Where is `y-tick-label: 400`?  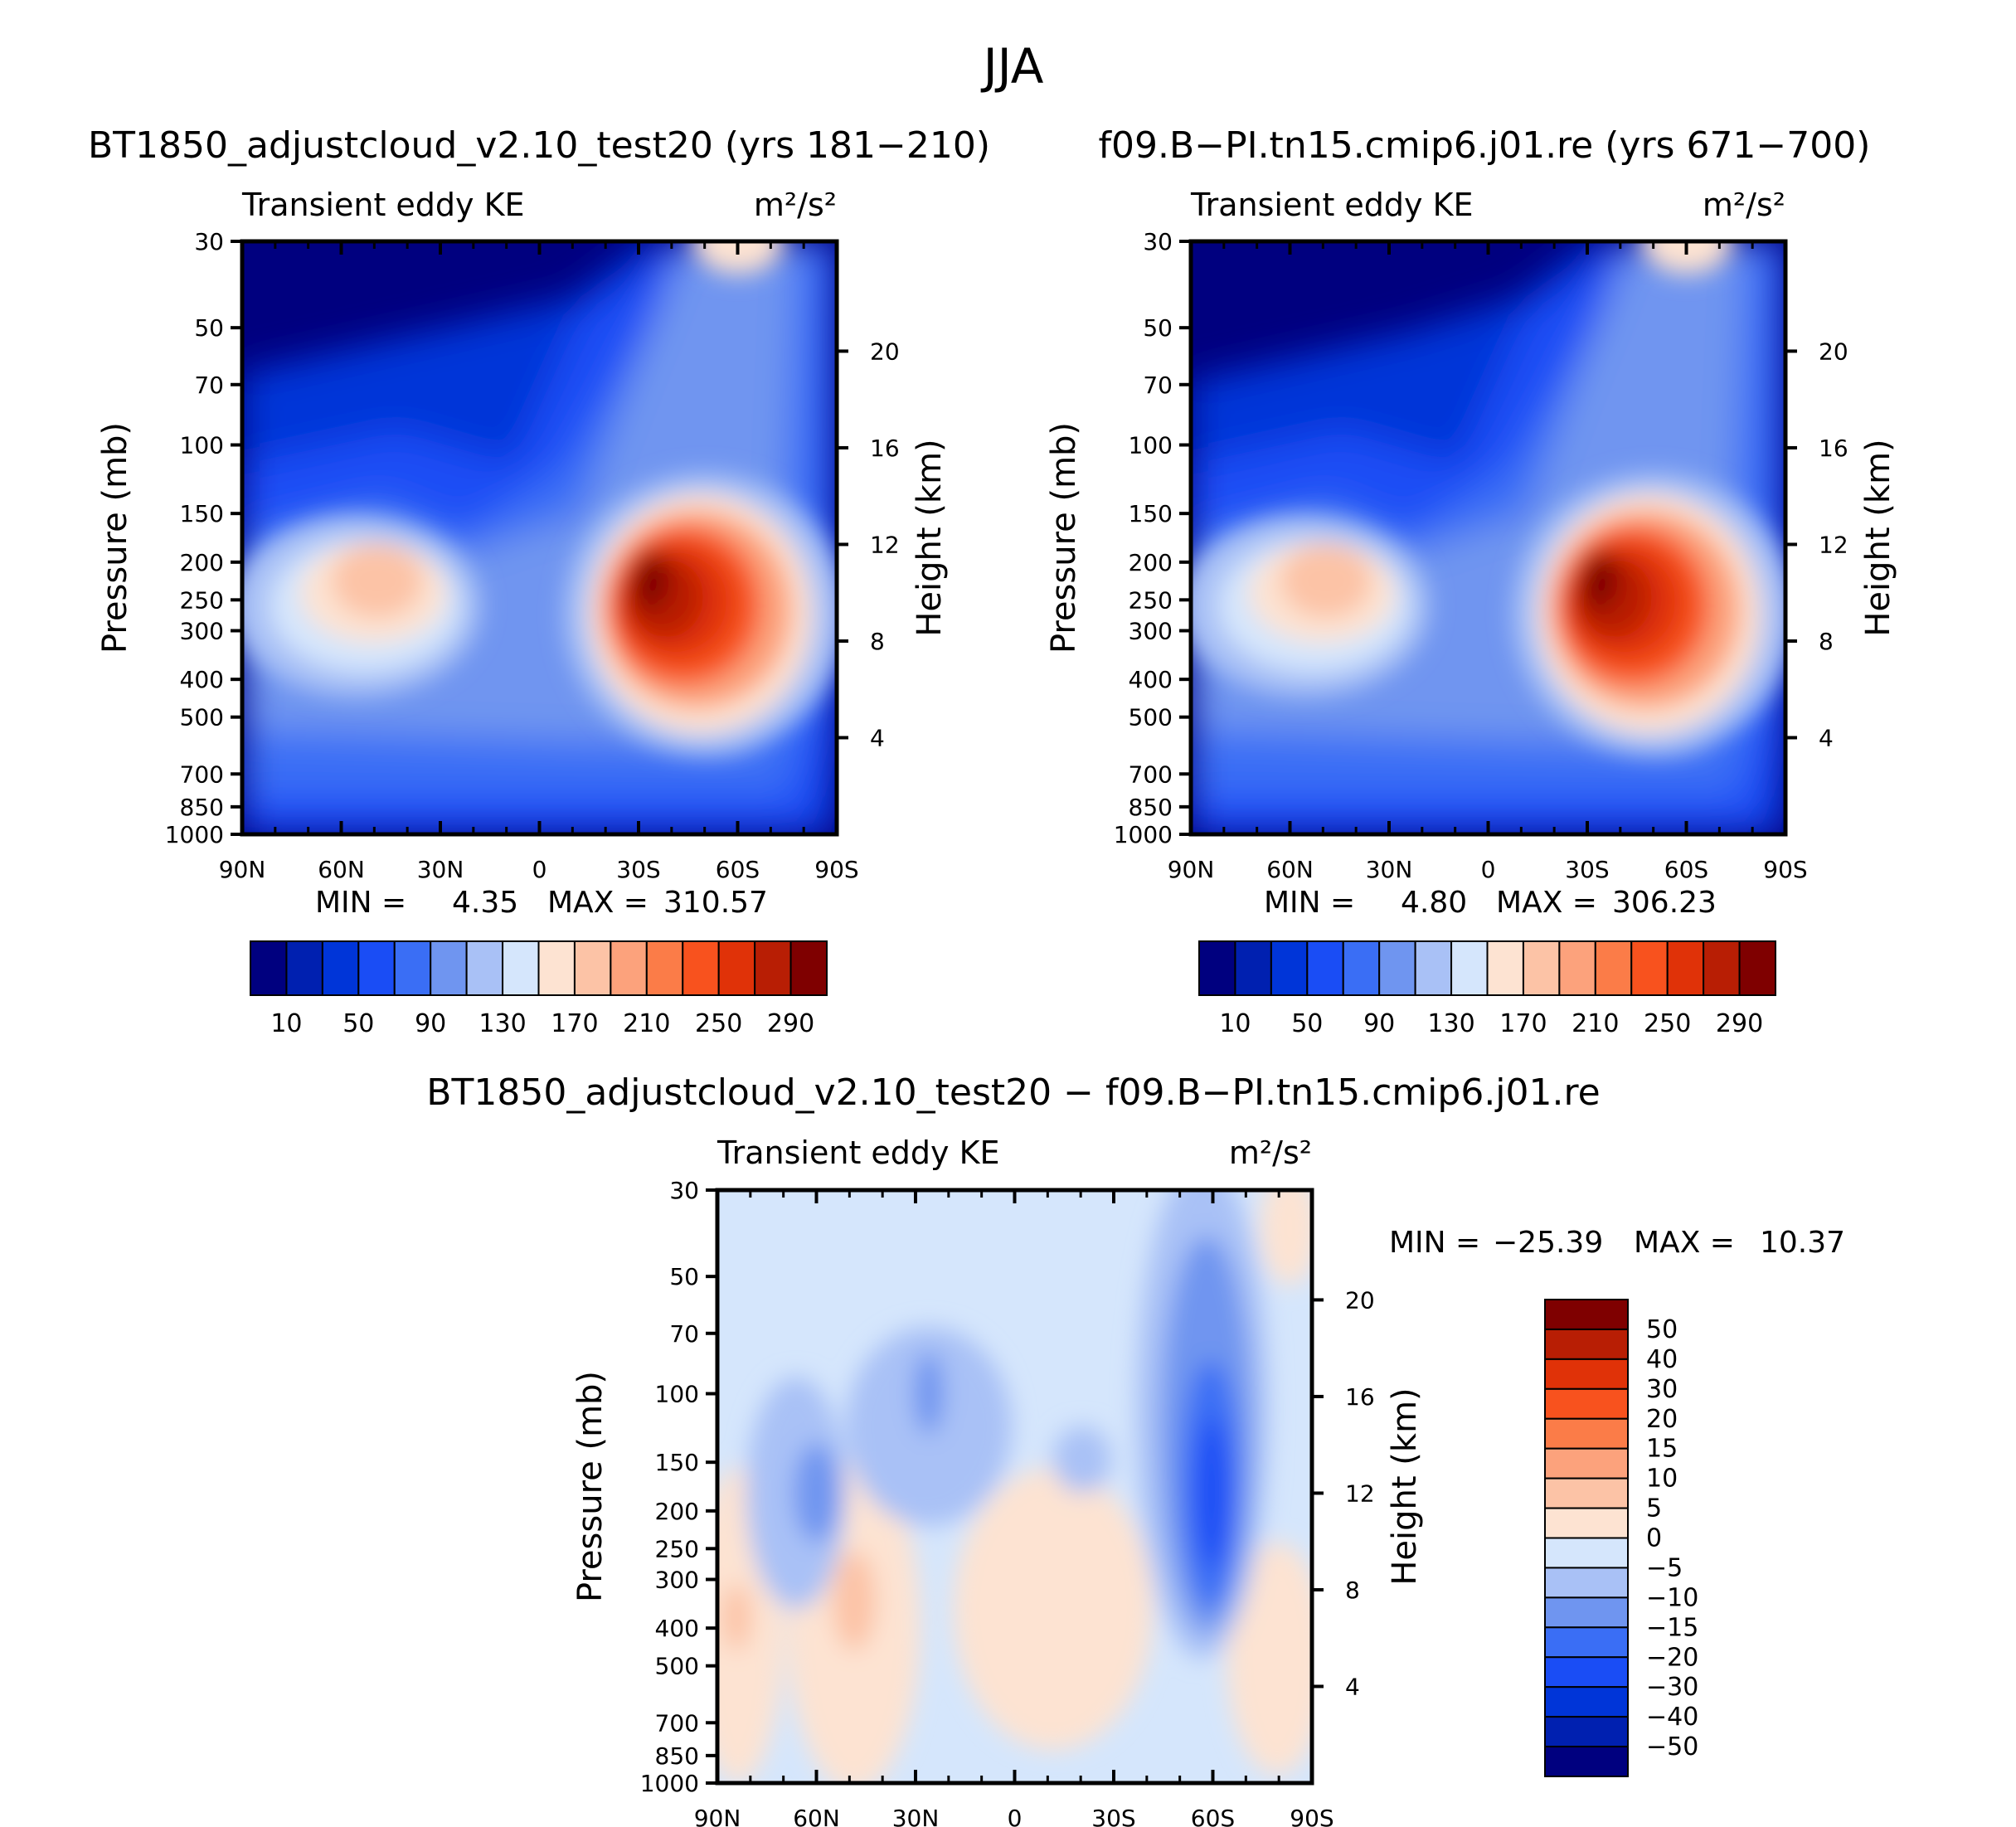
y-tick-label: 400 is located at coordinates (677, 1628).